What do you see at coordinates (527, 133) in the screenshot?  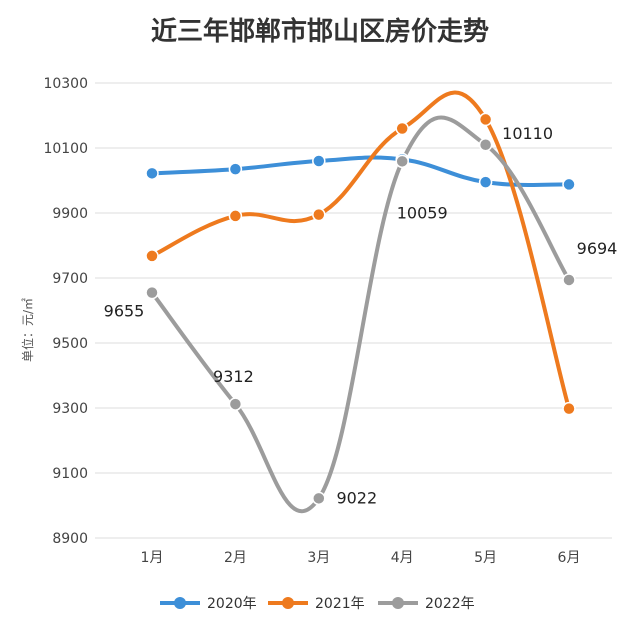 I see `data-label: 10110` at bounding box center [527, 133].